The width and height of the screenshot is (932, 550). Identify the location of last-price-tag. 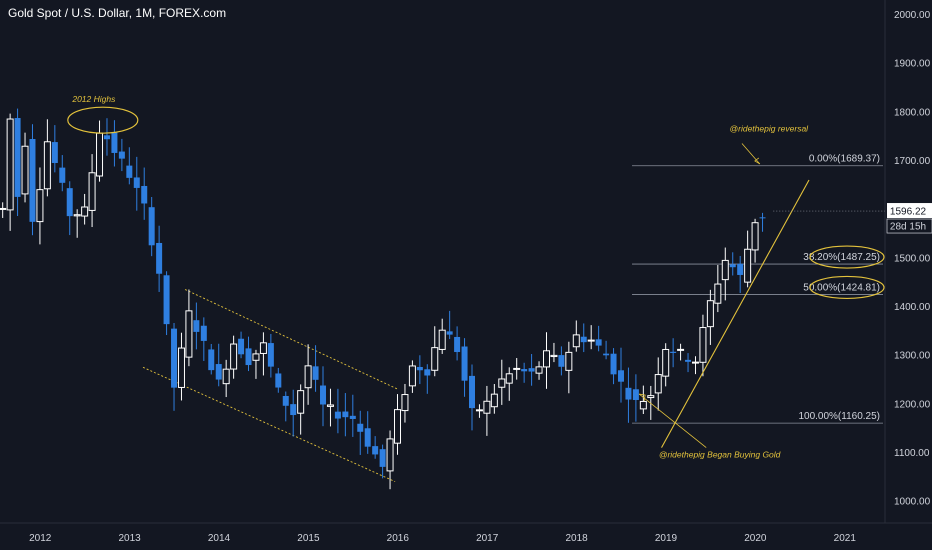
(909, 211).